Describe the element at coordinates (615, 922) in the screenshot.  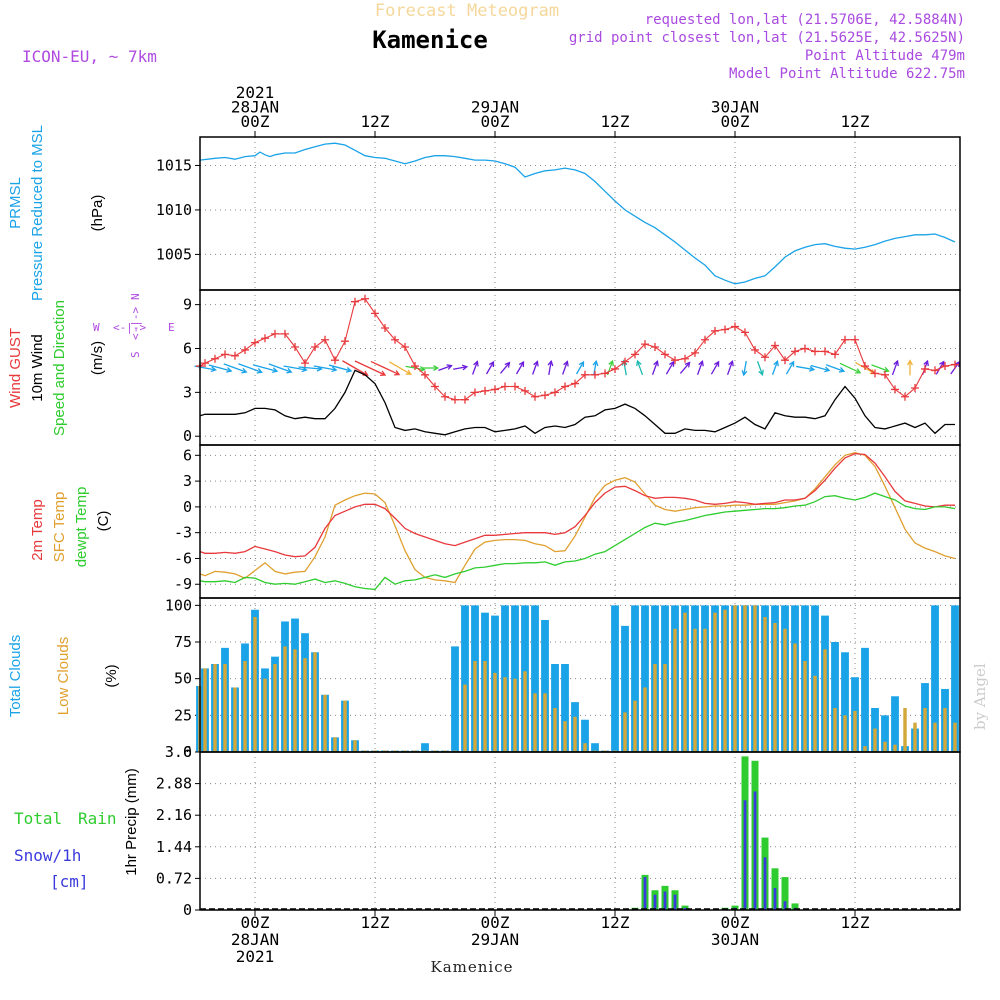
I see `bottom-time-label: 12Z` at that location.